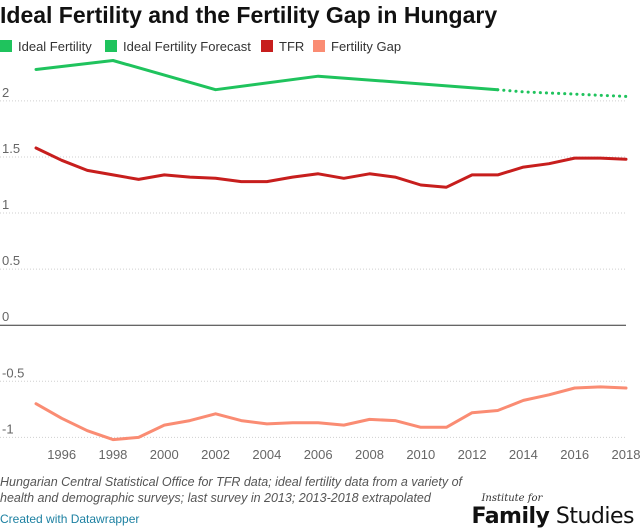  I want to click on legend-label-tfr: TFR, so click(292, 46).